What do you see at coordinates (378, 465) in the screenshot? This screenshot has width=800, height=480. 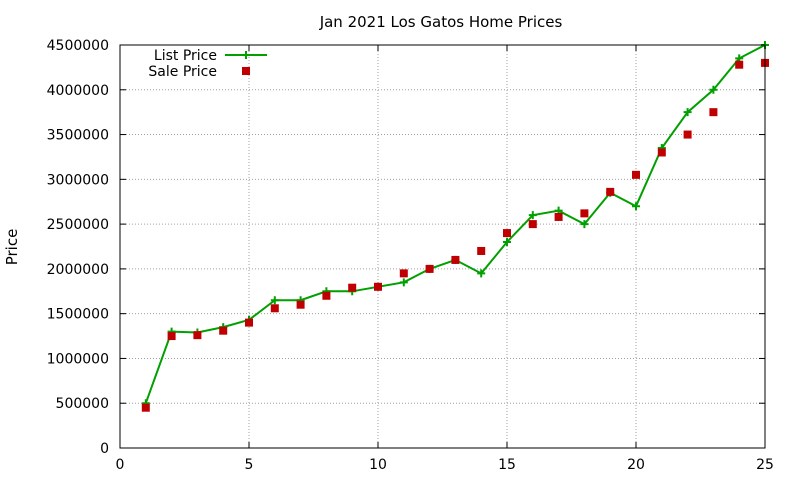 I see `x-tick-label: 10` at bounding box center [378, 465].